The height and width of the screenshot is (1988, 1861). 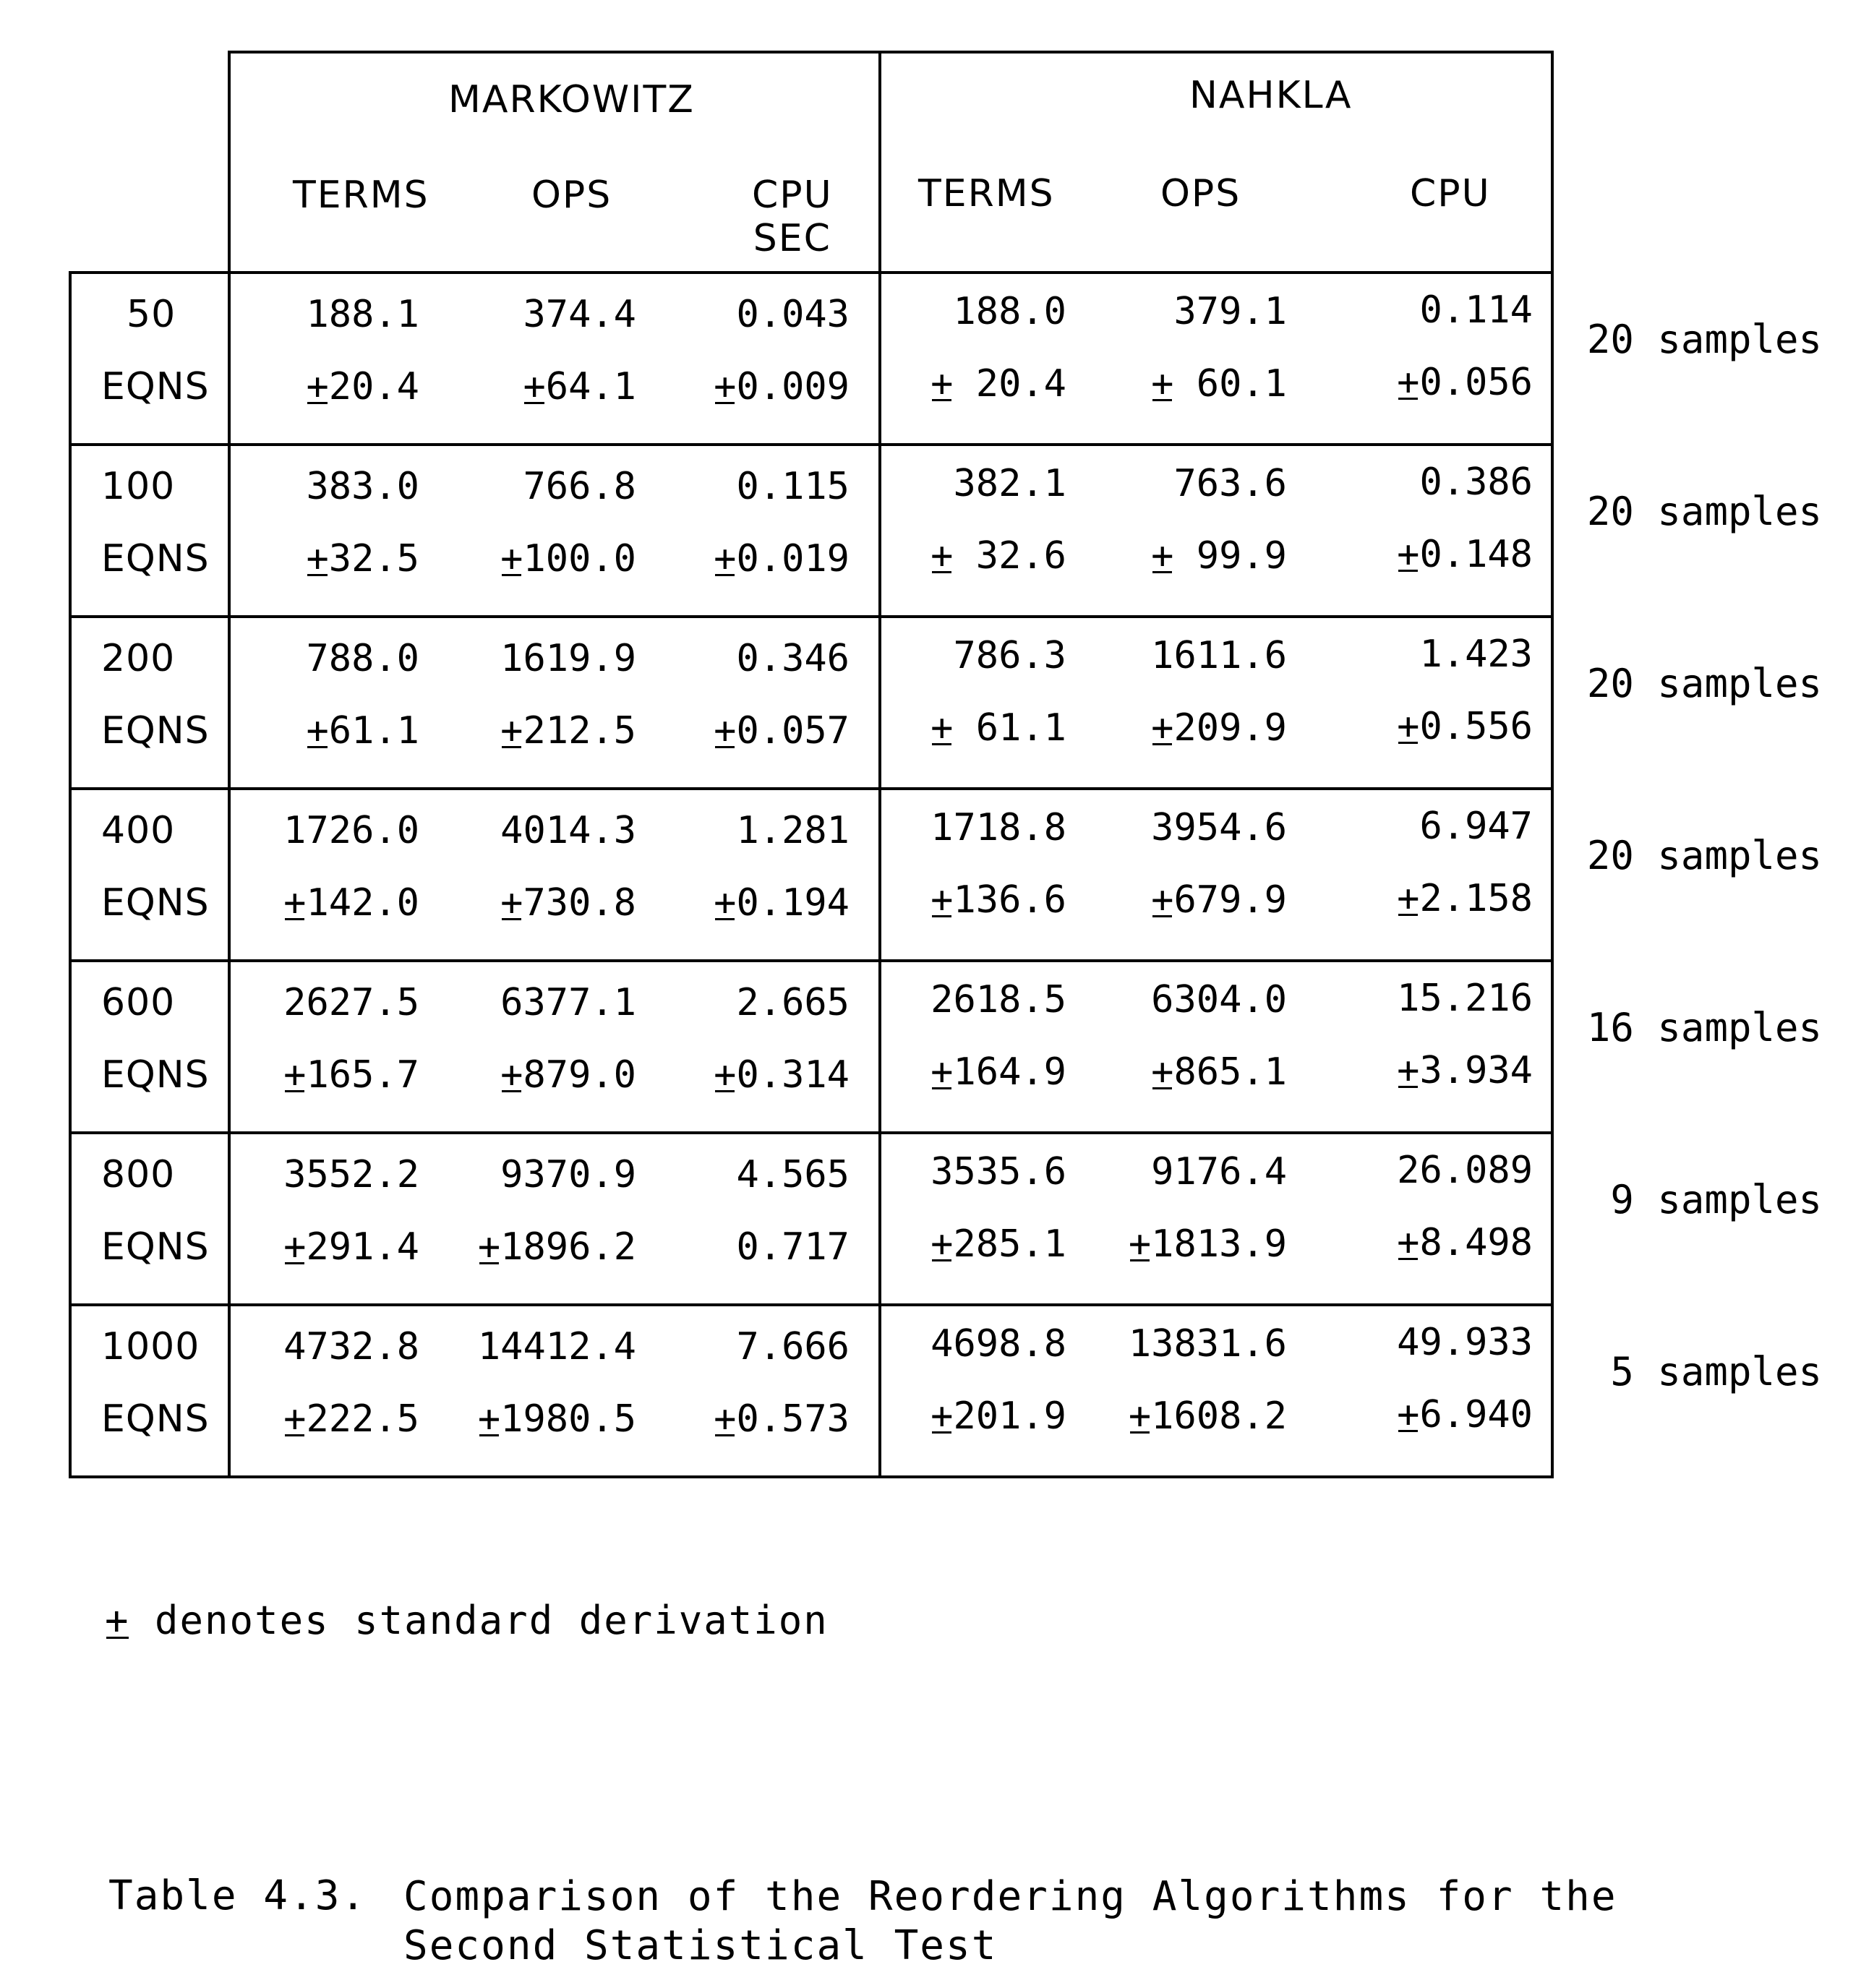 What do you see at coordinates (1716, 1199) in the screenshot?
I see `sample-count-note: 9 samples` at bounding box center [1716, 1199].